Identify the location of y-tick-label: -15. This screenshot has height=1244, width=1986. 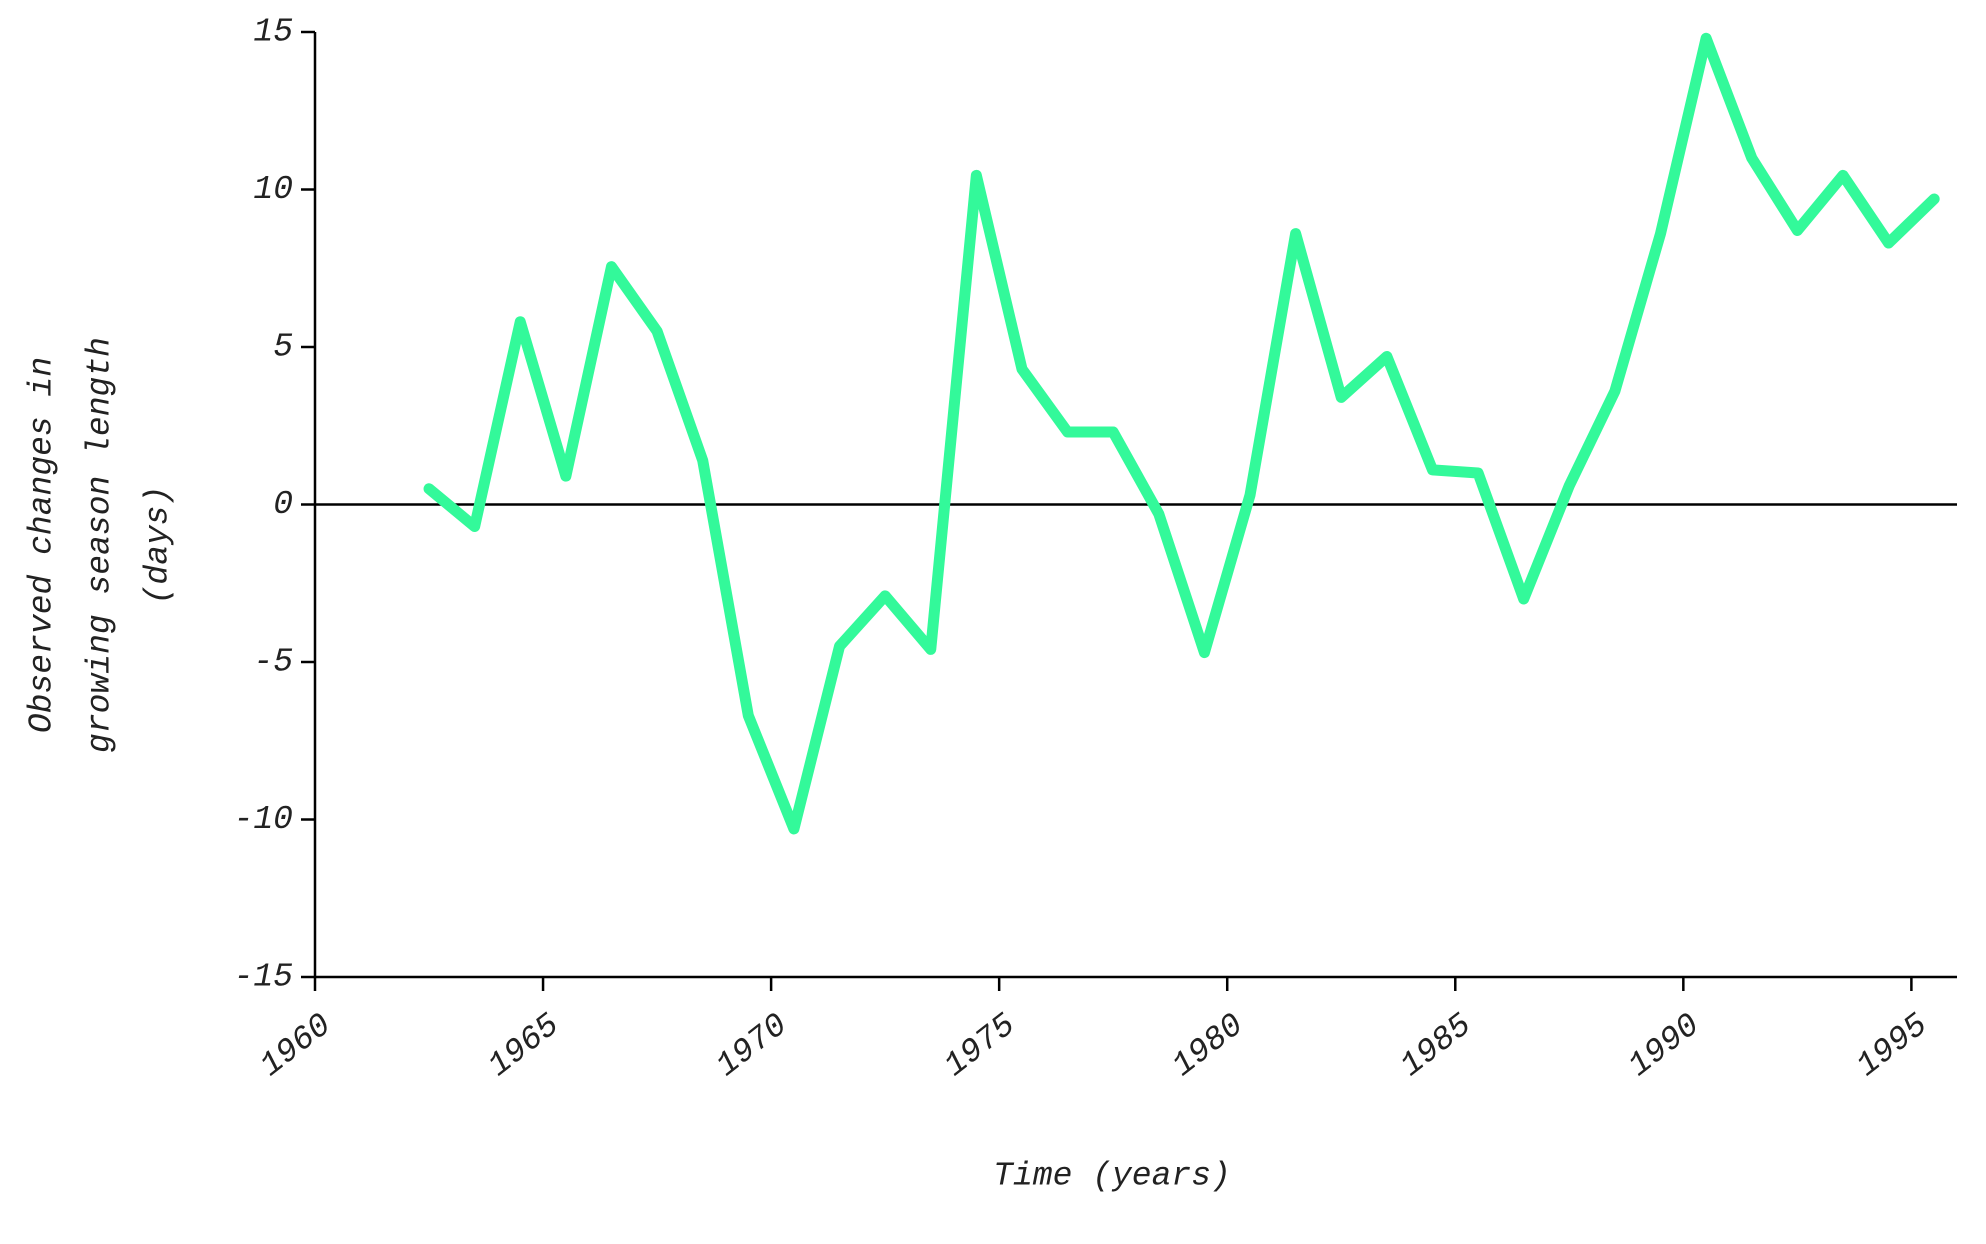
(263, 977).